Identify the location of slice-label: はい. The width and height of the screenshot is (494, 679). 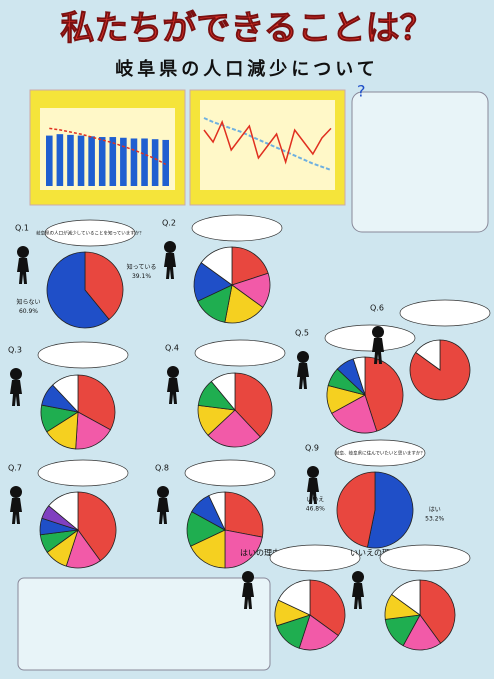
(435, 510).